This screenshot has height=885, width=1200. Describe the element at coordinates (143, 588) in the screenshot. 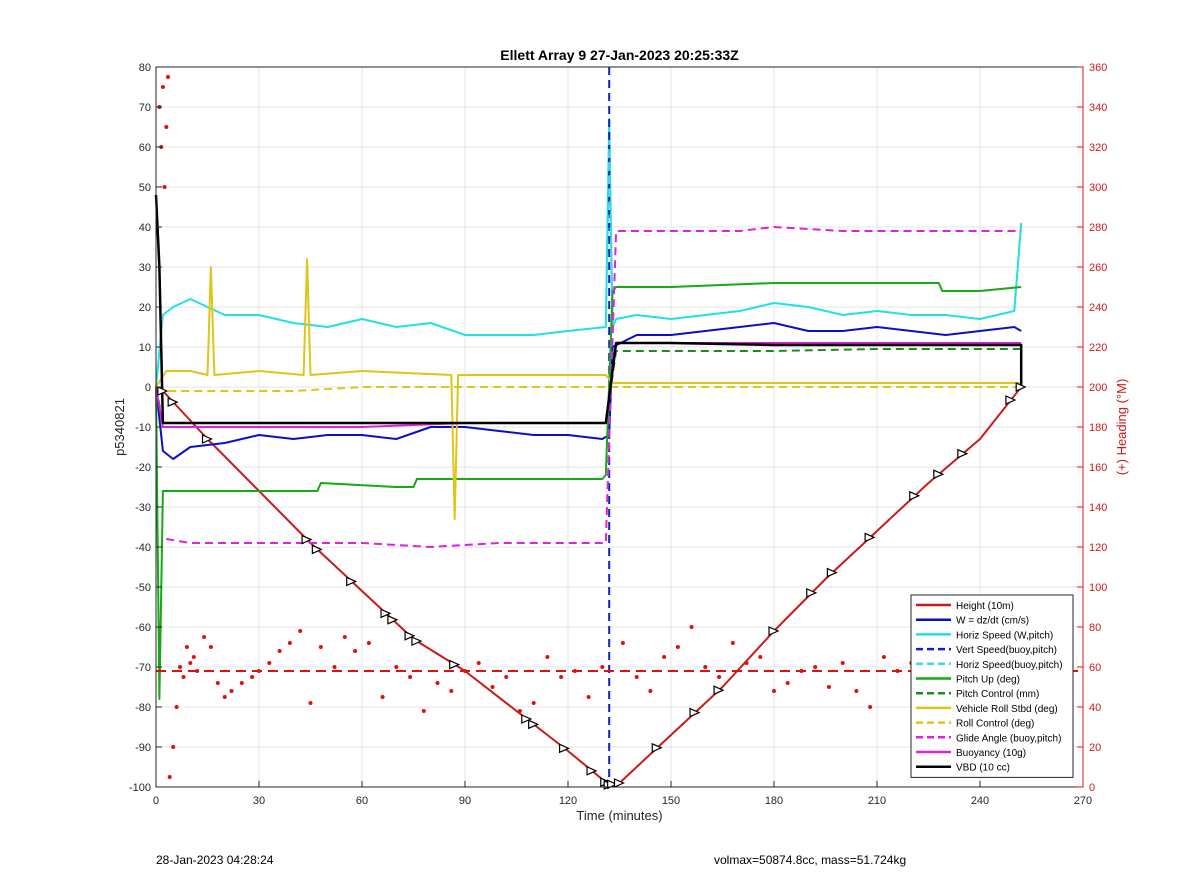

I see `y-tick-label: -50` at that location.